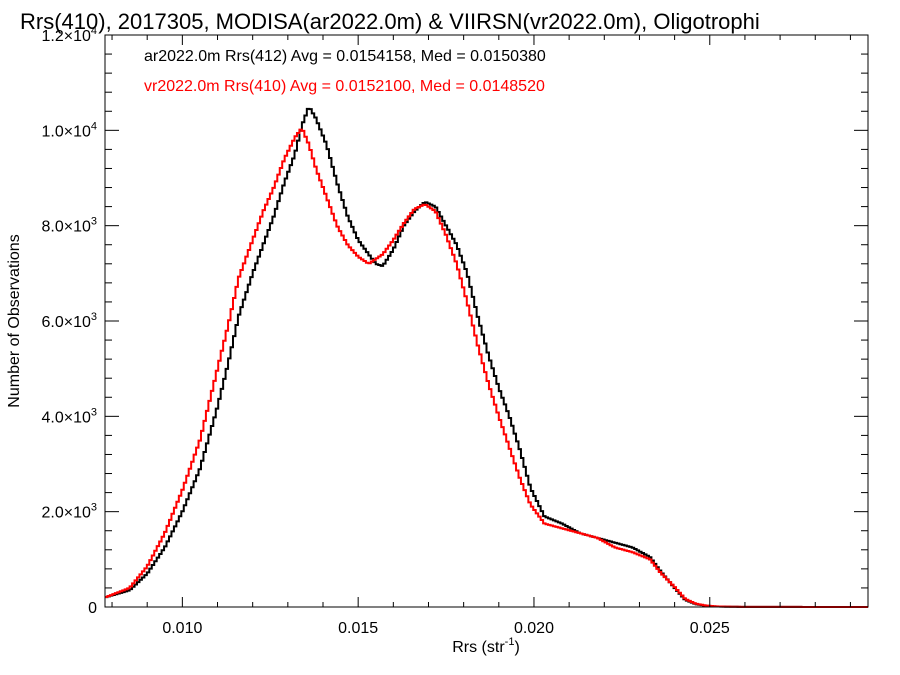 This screenshot has width=900, height=675. What do you see at coordinates (69, 512) in the screenshot?
I see `y-tick-label: 2.0×10³` at bounding box center [69, 512].